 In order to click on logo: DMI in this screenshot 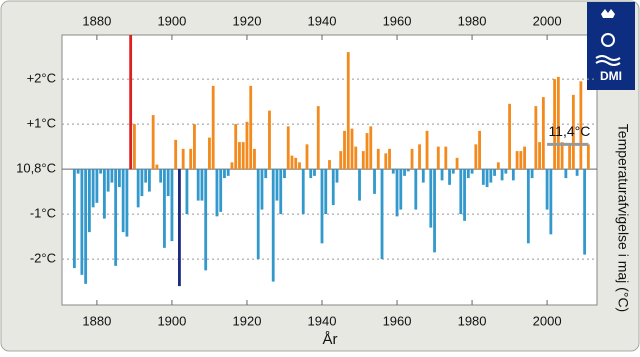, I will do `click(611, 46)`.